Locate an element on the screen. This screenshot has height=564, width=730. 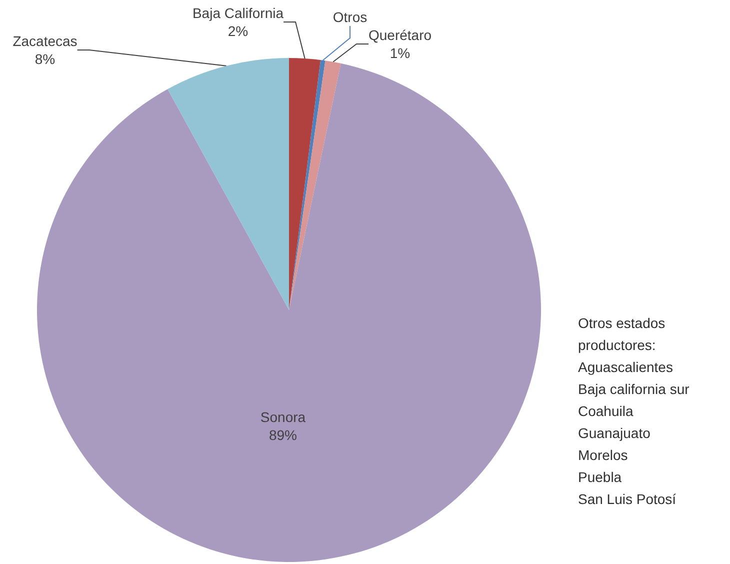
text: Otros estados productores: Aguascalientes Baja california sur Coahuila Guanajuato Morelos Puebla San Luis Potosí is located at coordinates (634, 411).